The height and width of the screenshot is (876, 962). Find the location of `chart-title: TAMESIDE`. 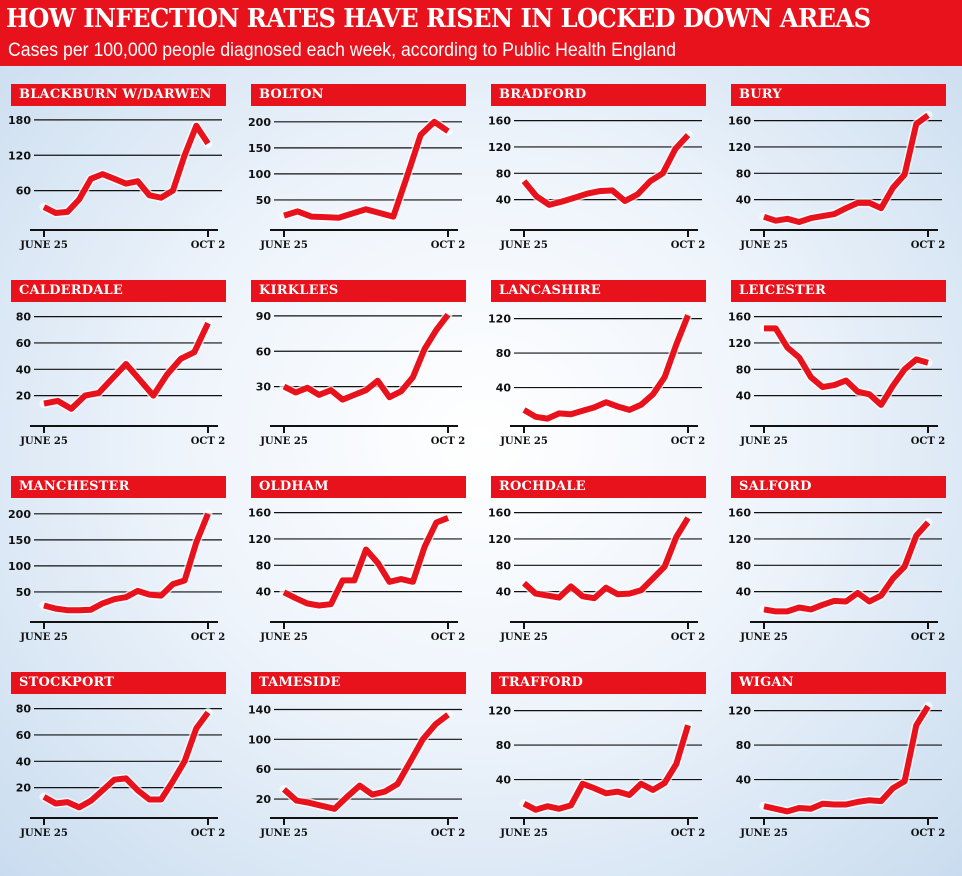

chart-title: TAMESIDE is located at coordinates (358, 683).